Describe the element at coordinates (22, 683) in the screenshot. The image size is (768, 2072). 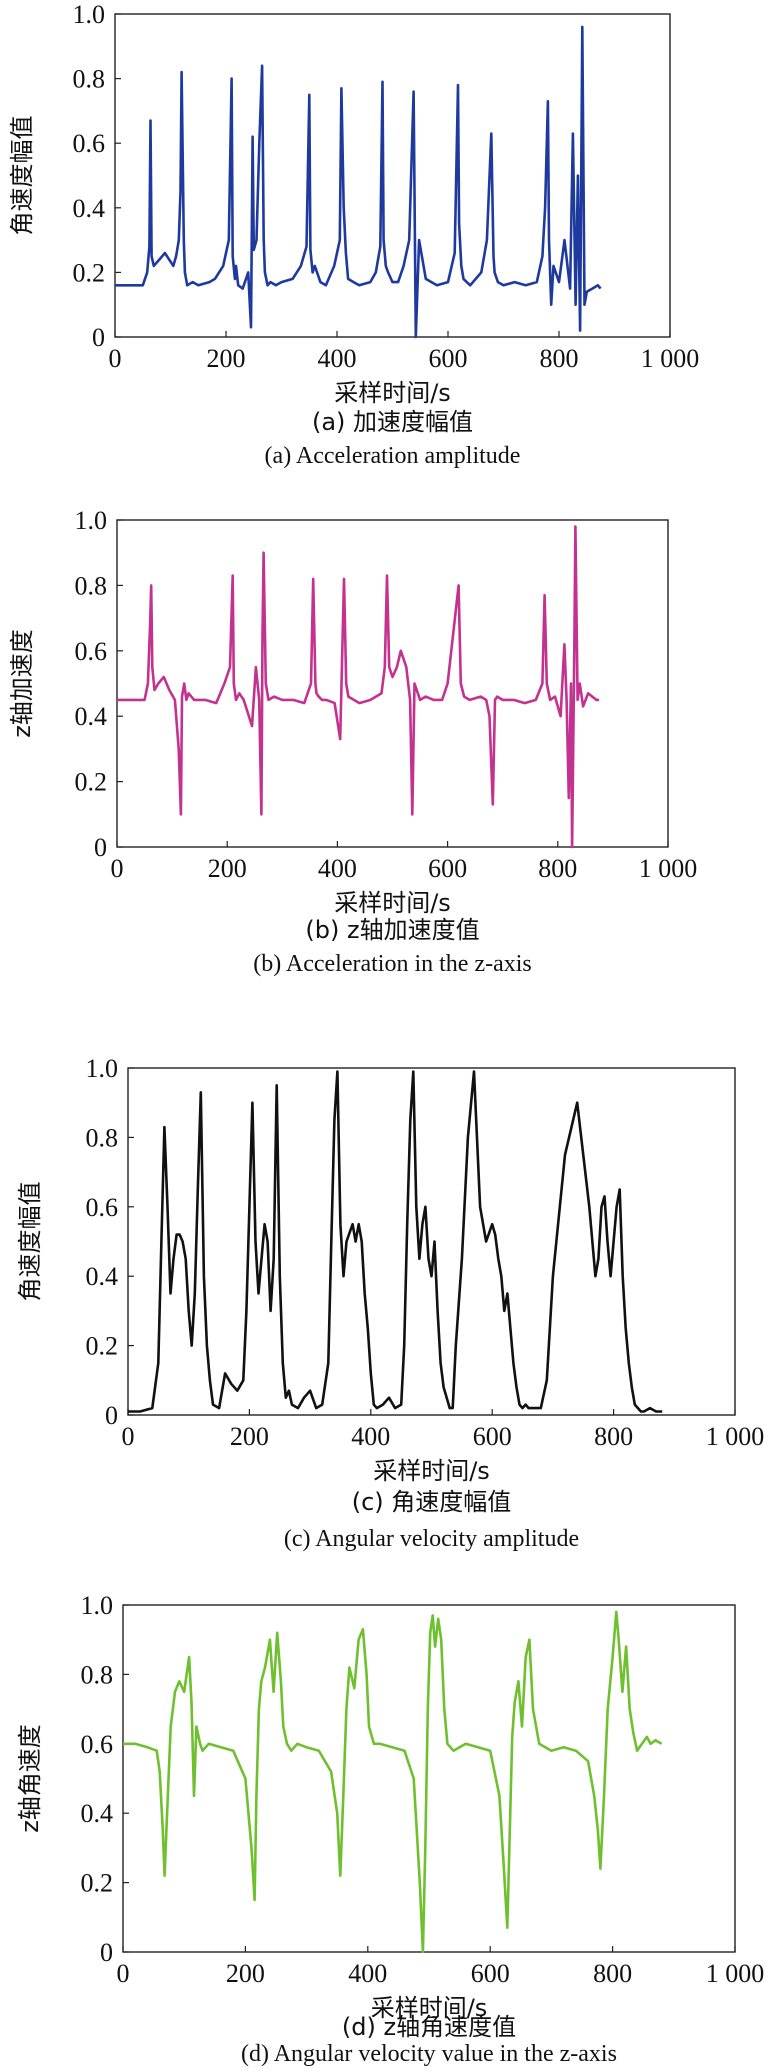
I see `y-axis-label: z轴加速度` at that location.